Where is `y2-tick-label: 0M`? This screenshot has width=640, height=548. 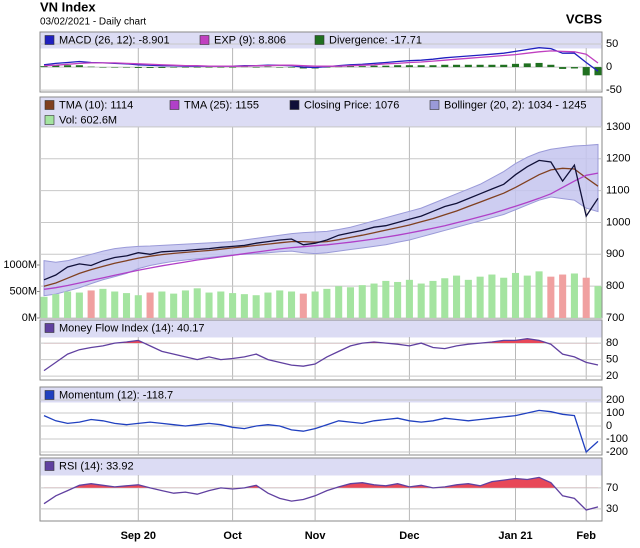 y2-tick-label: 0M is located at coordinates (29, 318).